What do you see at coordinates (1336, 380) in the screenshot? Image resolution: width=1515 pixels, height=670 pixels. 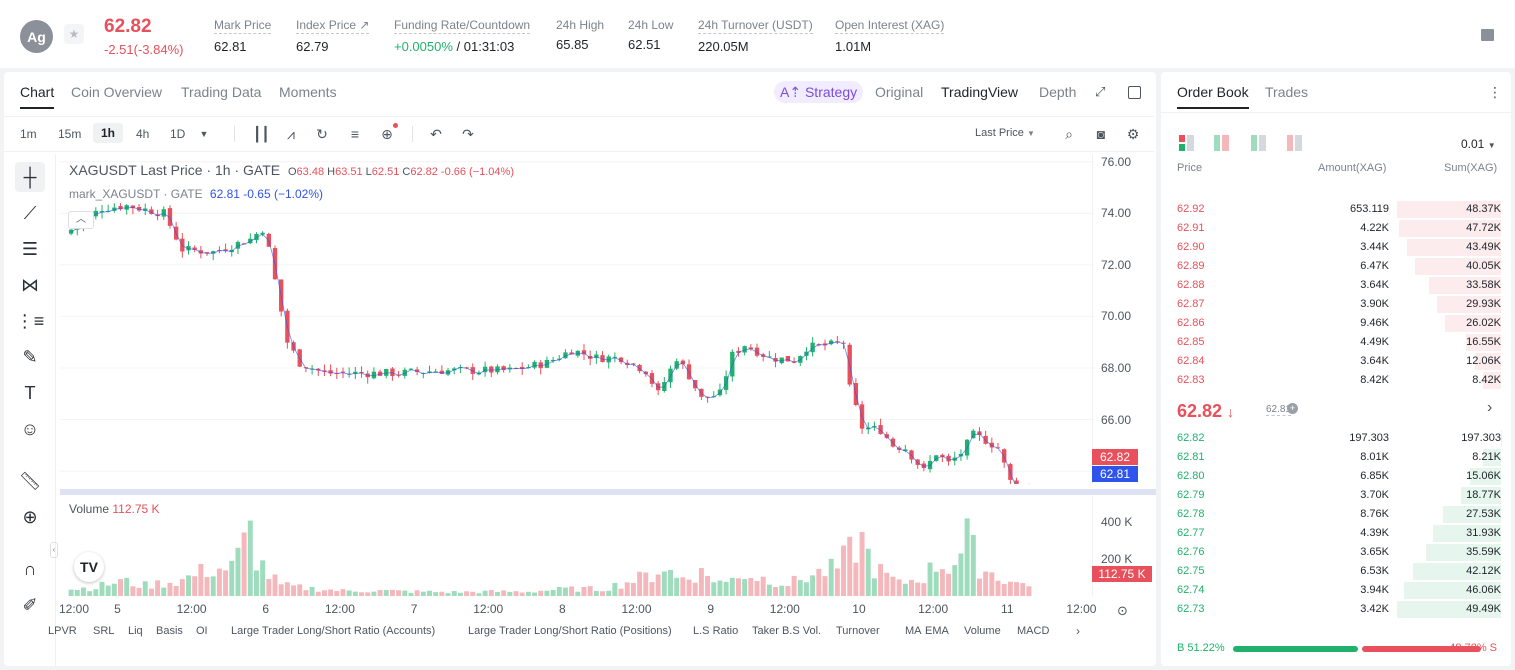 I see `ask-row: 62.83 8.42K 8.42K` at bounding box center [1336, 380].